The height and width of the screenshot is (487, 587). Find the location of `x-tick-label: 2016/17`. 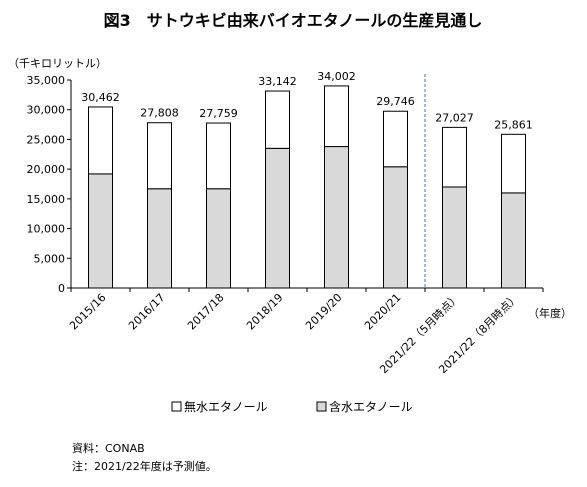

x-tick-label: 2016/17 is located at coordinates (147, 312).